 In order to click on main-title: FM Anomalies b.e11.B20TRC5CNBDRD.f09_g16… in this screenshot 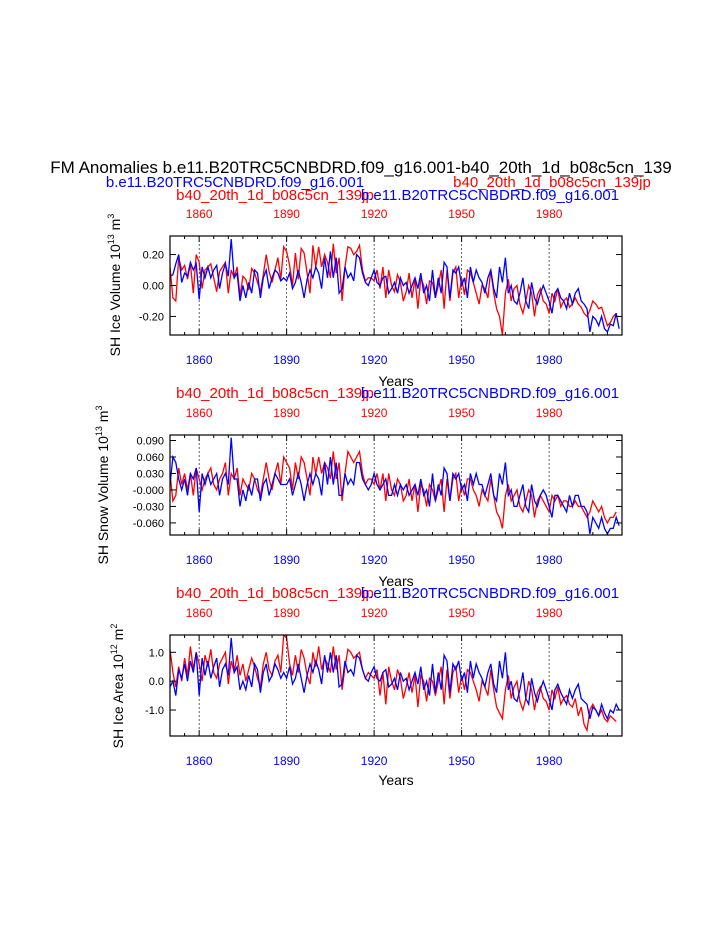, I will do `click(361, 167)`.